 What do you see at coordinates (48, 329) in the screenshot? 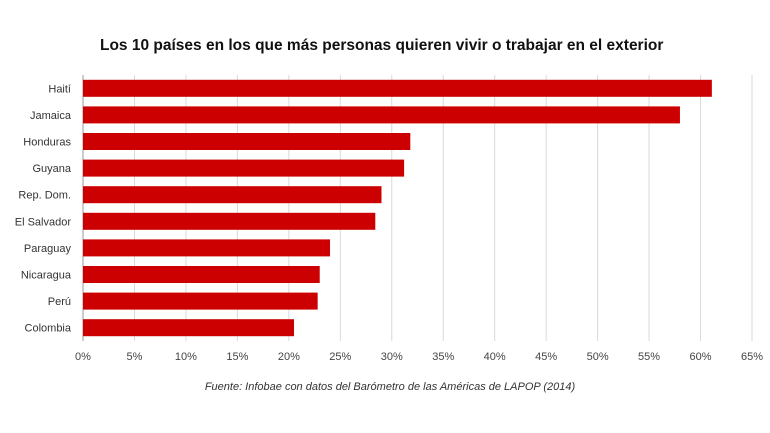
I see `category-label: Colombia` at bounding box center [48, 329].